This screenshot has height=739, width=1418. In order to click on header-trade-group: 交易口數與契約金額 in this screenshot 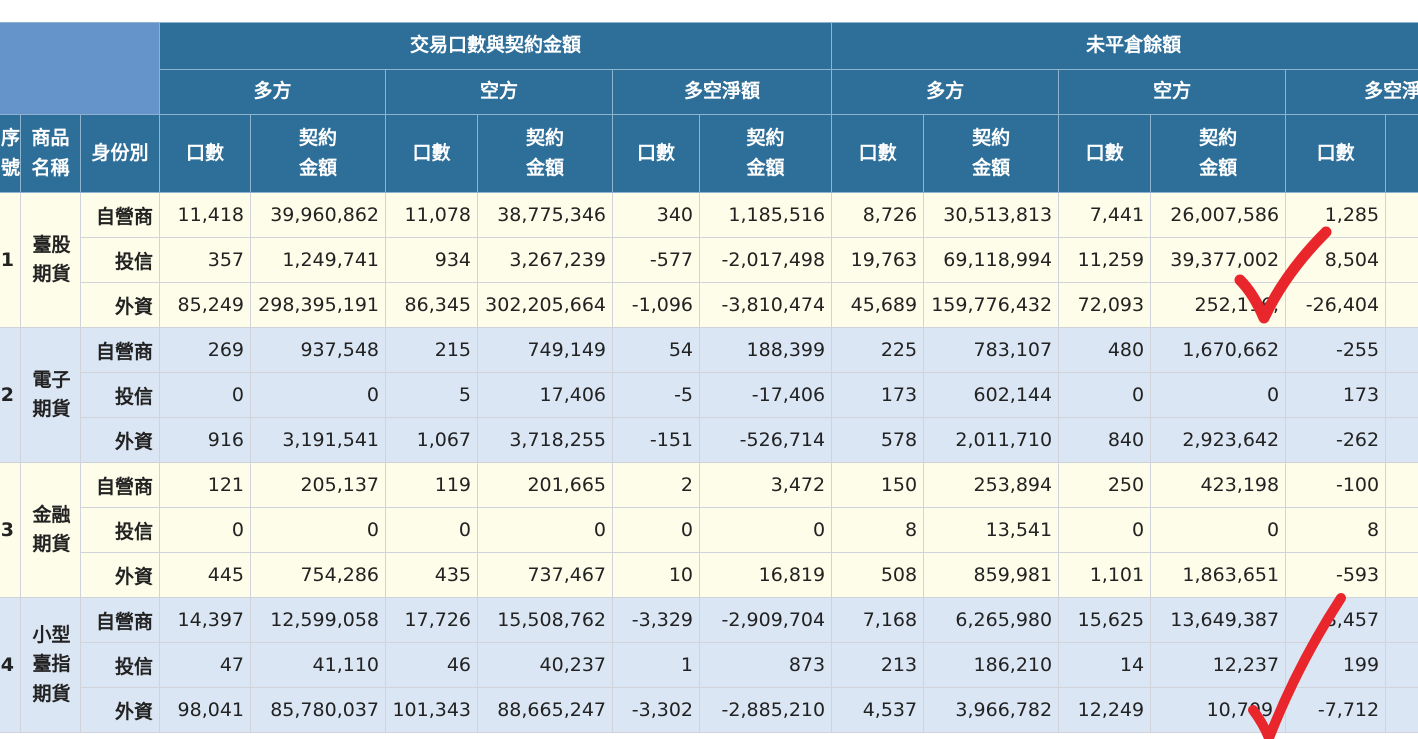, I will do `click(496, 46)`.